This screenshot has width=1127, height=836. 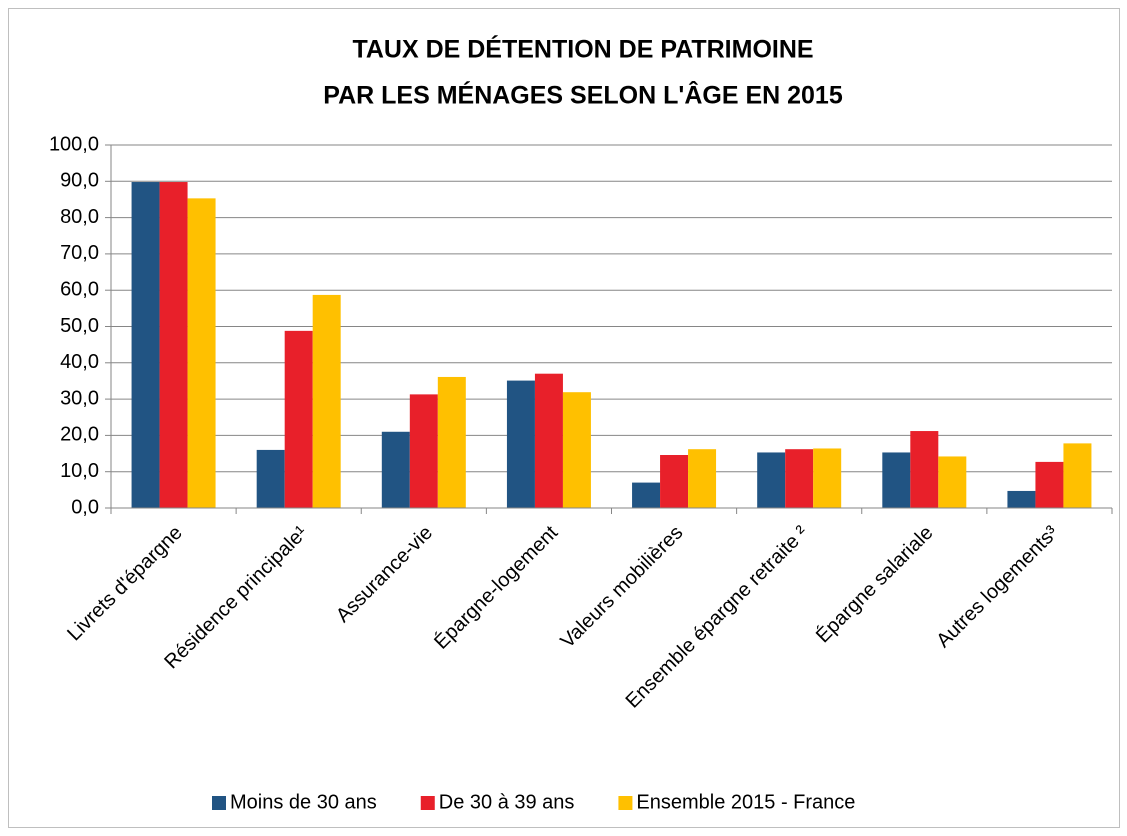 I want to click on y-tick-label: 100,0, so click(x=74, y=144).